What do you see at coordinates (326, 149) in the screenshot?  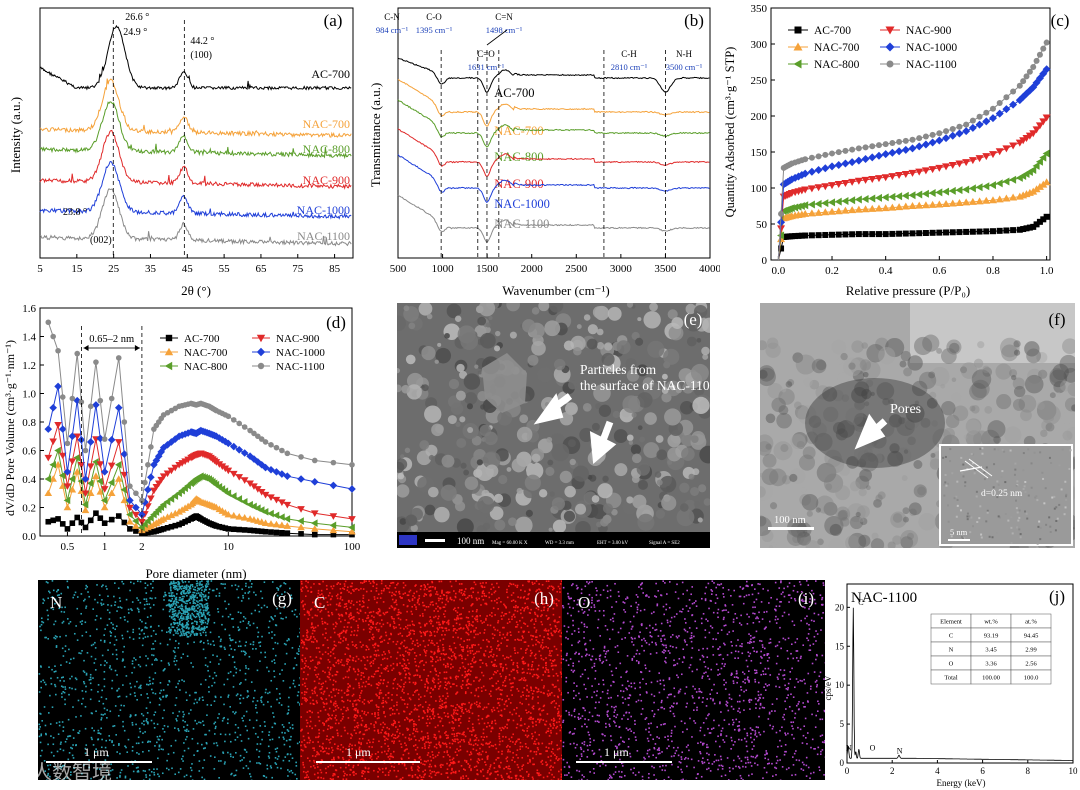 I see `series-label: NAC-800` at bounding box center [326, 149].